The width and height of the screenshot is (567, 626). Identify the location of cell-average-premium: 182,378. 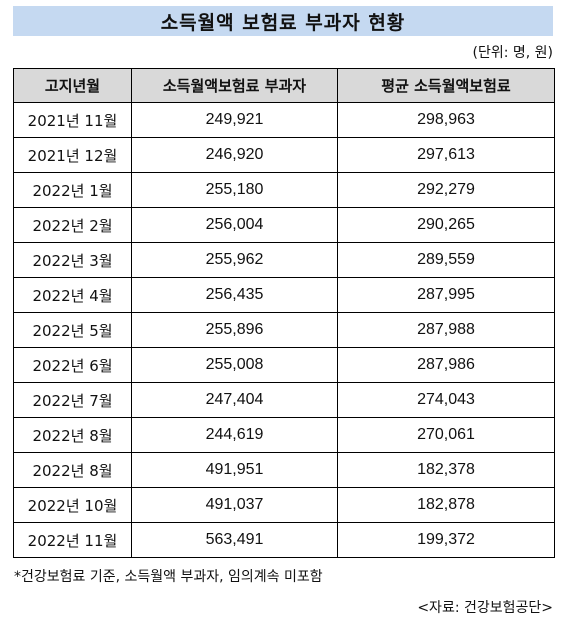
(446, 470).